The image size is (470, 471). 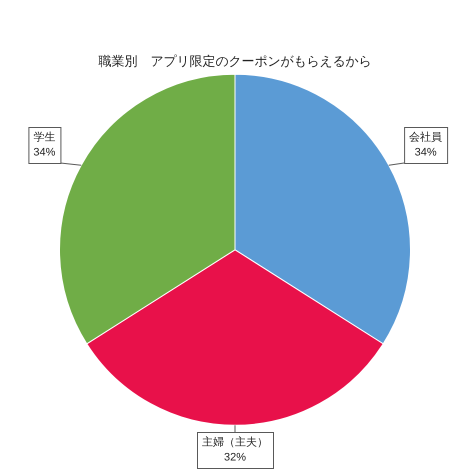 I want to click on slice-label: 会社員, so click(x=425, y=137).